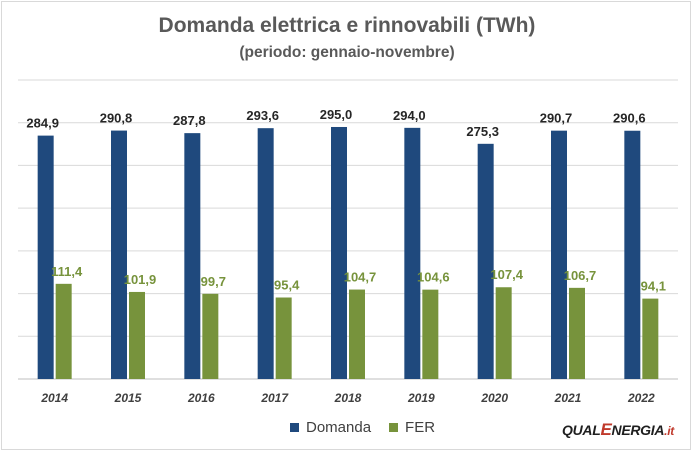  I want to click on data-label-fer: 99,7, so click(213, 281).